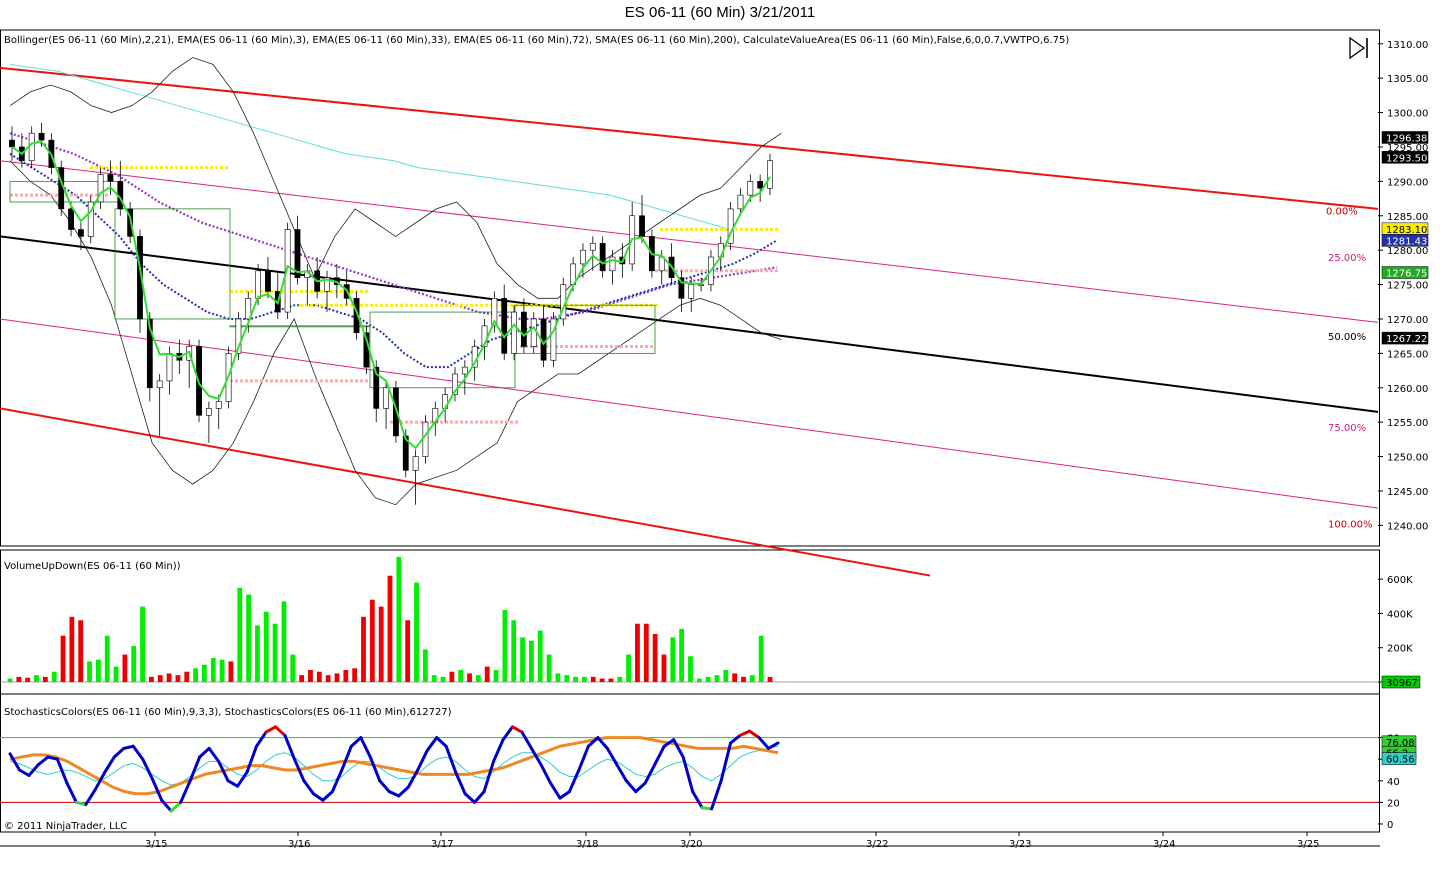  Describe the element at coordinates (156, 844) in the screenshot. I see `time-tick-label: 3/15` at that location.